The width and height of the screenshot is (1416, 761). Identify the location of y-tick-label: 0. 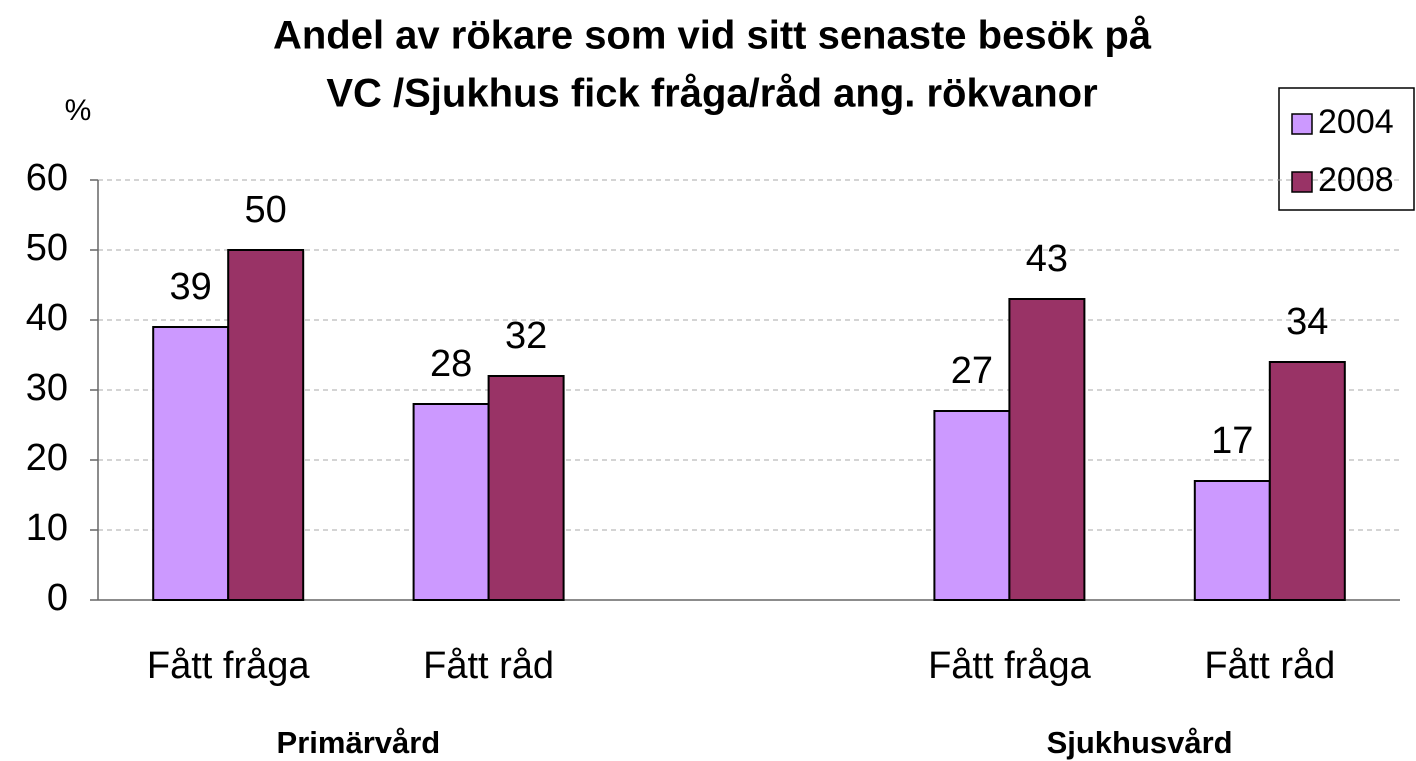
(57, 598).